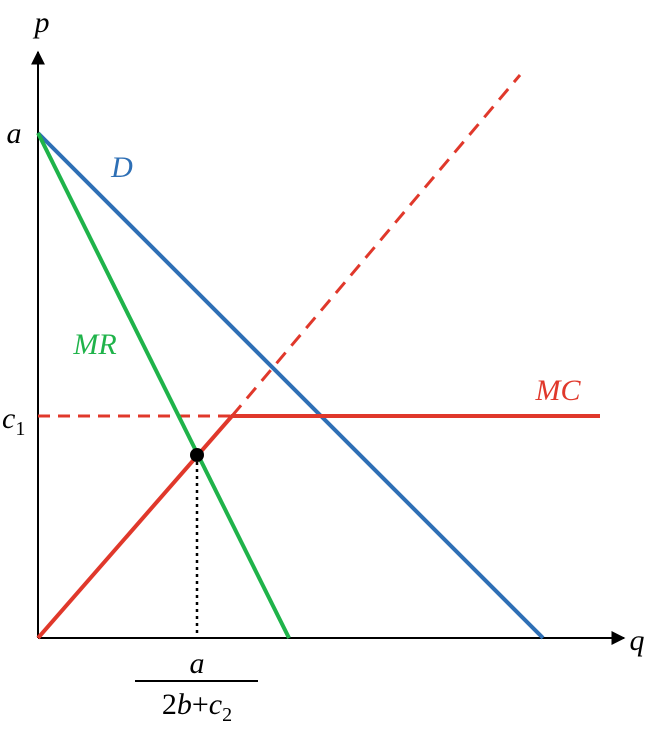  I want to click on c1-main: c, so click(8, 418).